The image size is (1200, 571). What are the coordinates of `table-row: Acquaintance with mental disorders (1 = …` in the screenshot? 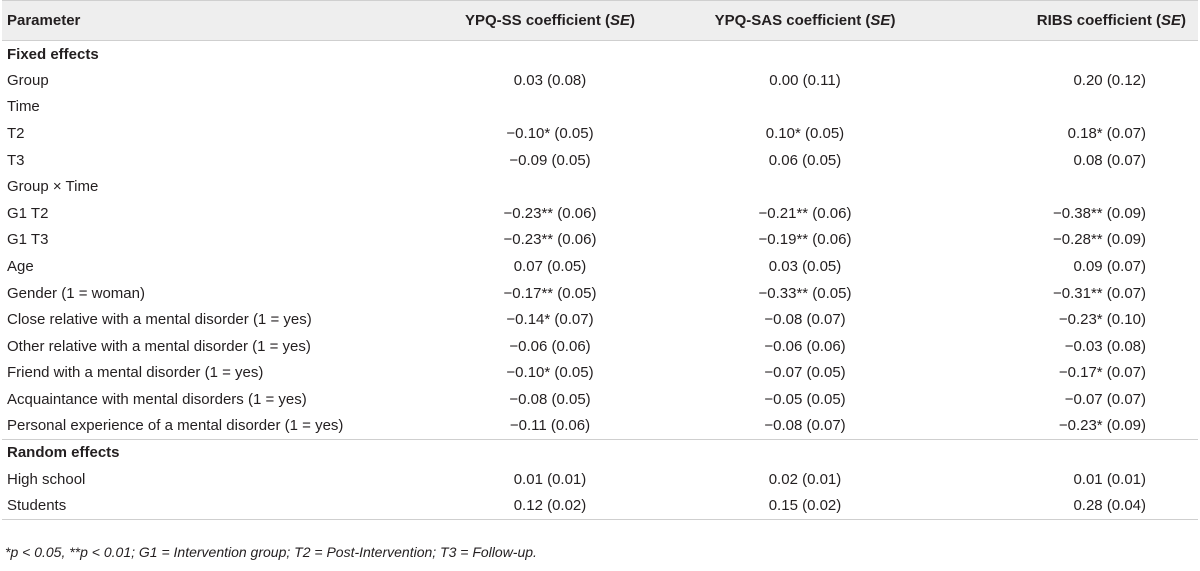 It's located at (600, 399).